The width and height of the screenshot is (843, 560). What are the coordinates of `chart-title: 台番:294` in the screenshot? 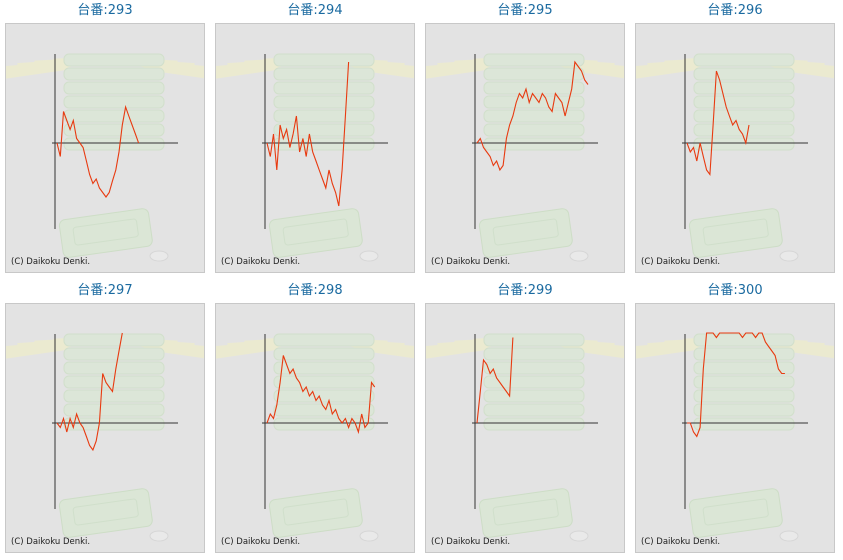 It's located at (315, 10).